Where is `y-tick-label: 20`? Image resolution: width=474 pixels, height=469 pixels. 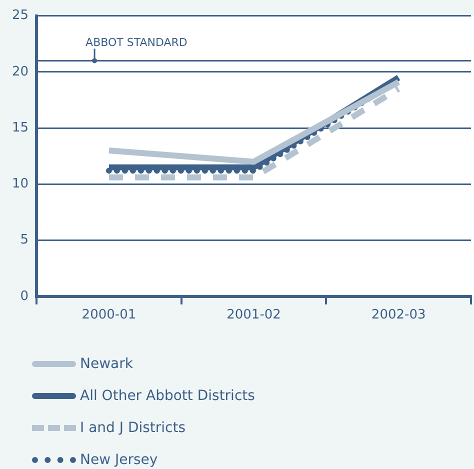
y-tick-label: 20 is located at coordinates (20, 72).